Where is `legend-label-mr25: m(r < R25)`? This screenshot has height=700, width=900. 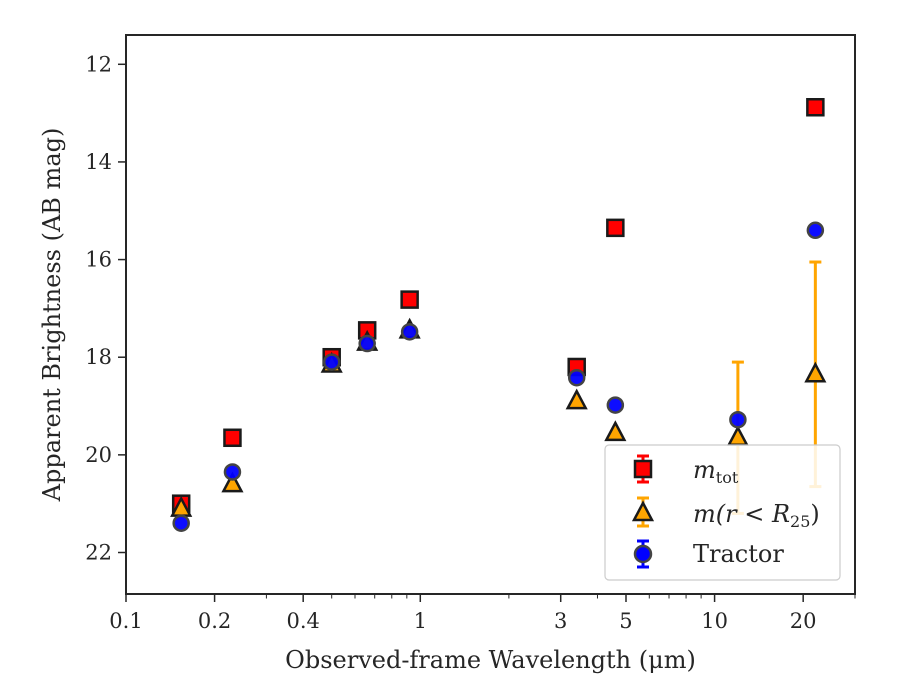 legend-label-mr25: m(r < R25) is located at coordinates (756, 515).